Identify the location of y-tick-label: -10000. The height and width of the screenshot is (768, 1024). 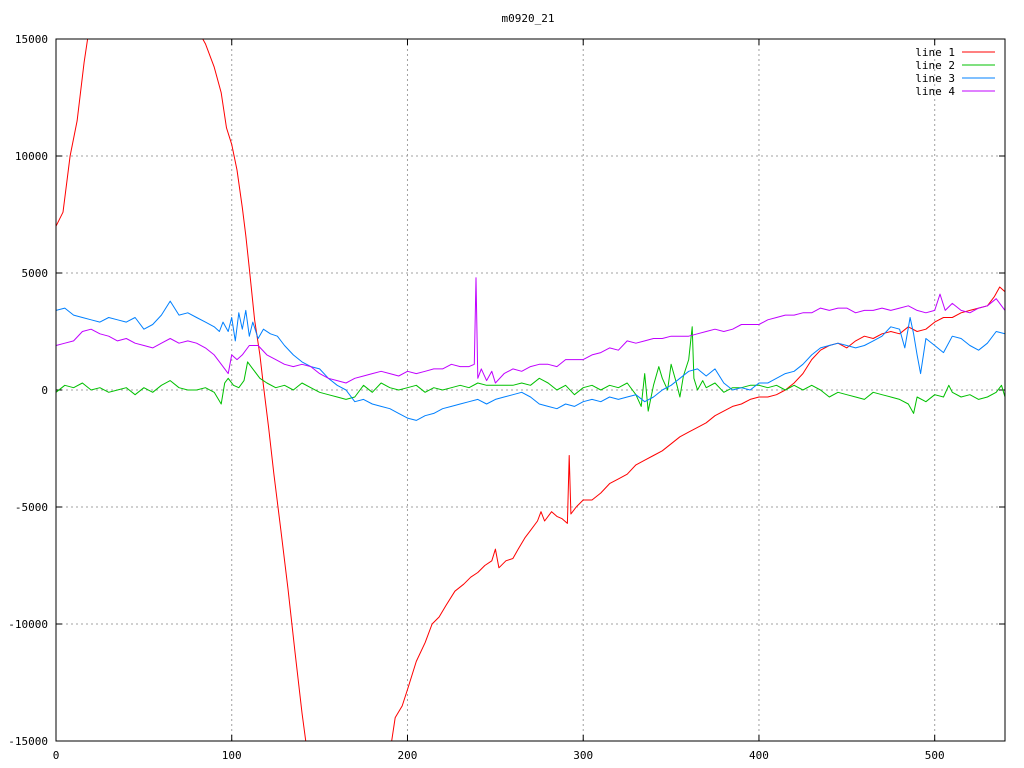
(28, 624).